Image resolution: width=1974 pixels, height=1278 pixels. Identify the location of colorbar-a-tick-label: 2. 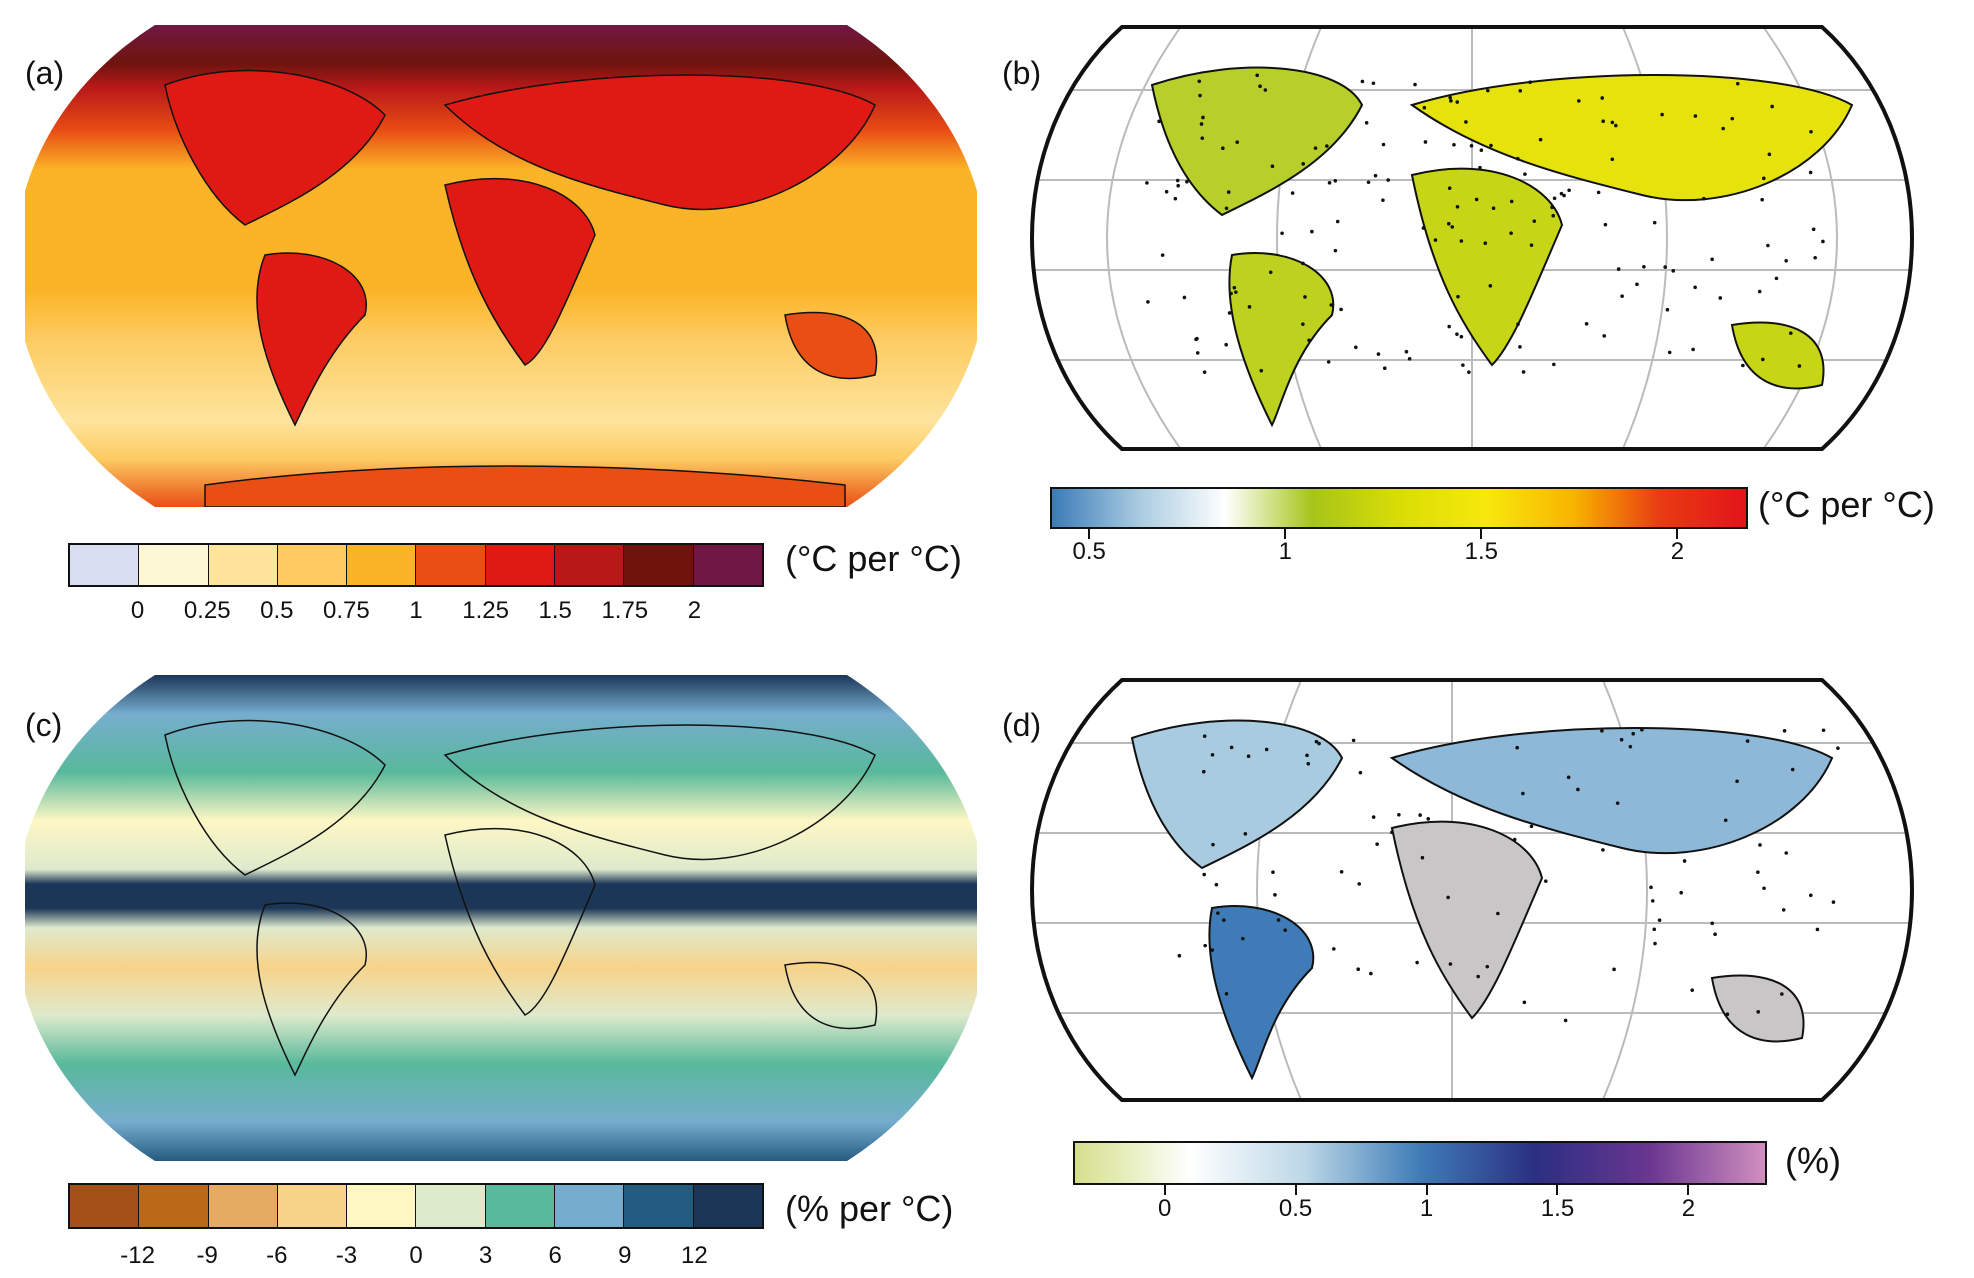
(694, 610).